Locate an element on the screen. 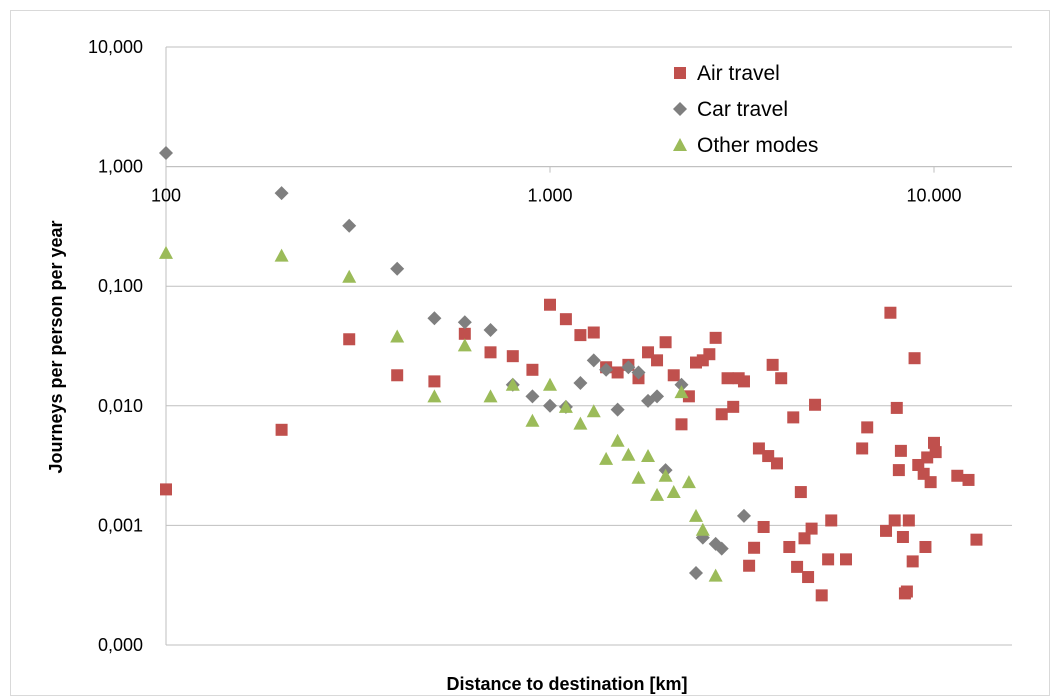  x-tick-label: 1.000 is located at coordinates (549, 196).